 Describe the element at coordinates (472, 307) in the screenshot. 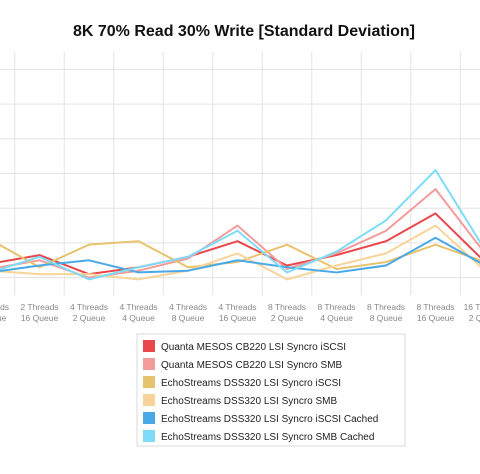

I see `x-tick-label: 16 Threads` at that location.